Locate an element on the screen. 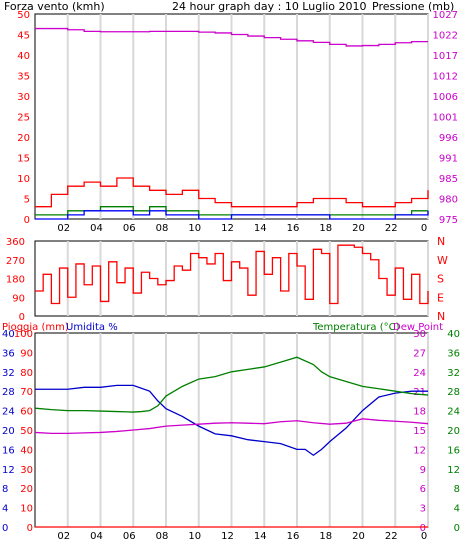  dewpoint-inner-tick: 15 is located at coordinates (419, 431).